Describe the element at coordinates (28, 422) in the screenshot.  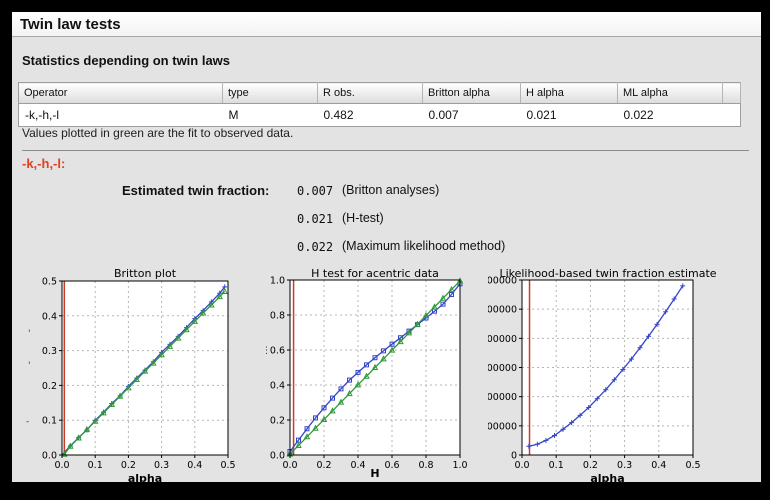
I see `clipped-ylabel-fragment: -` at that location.